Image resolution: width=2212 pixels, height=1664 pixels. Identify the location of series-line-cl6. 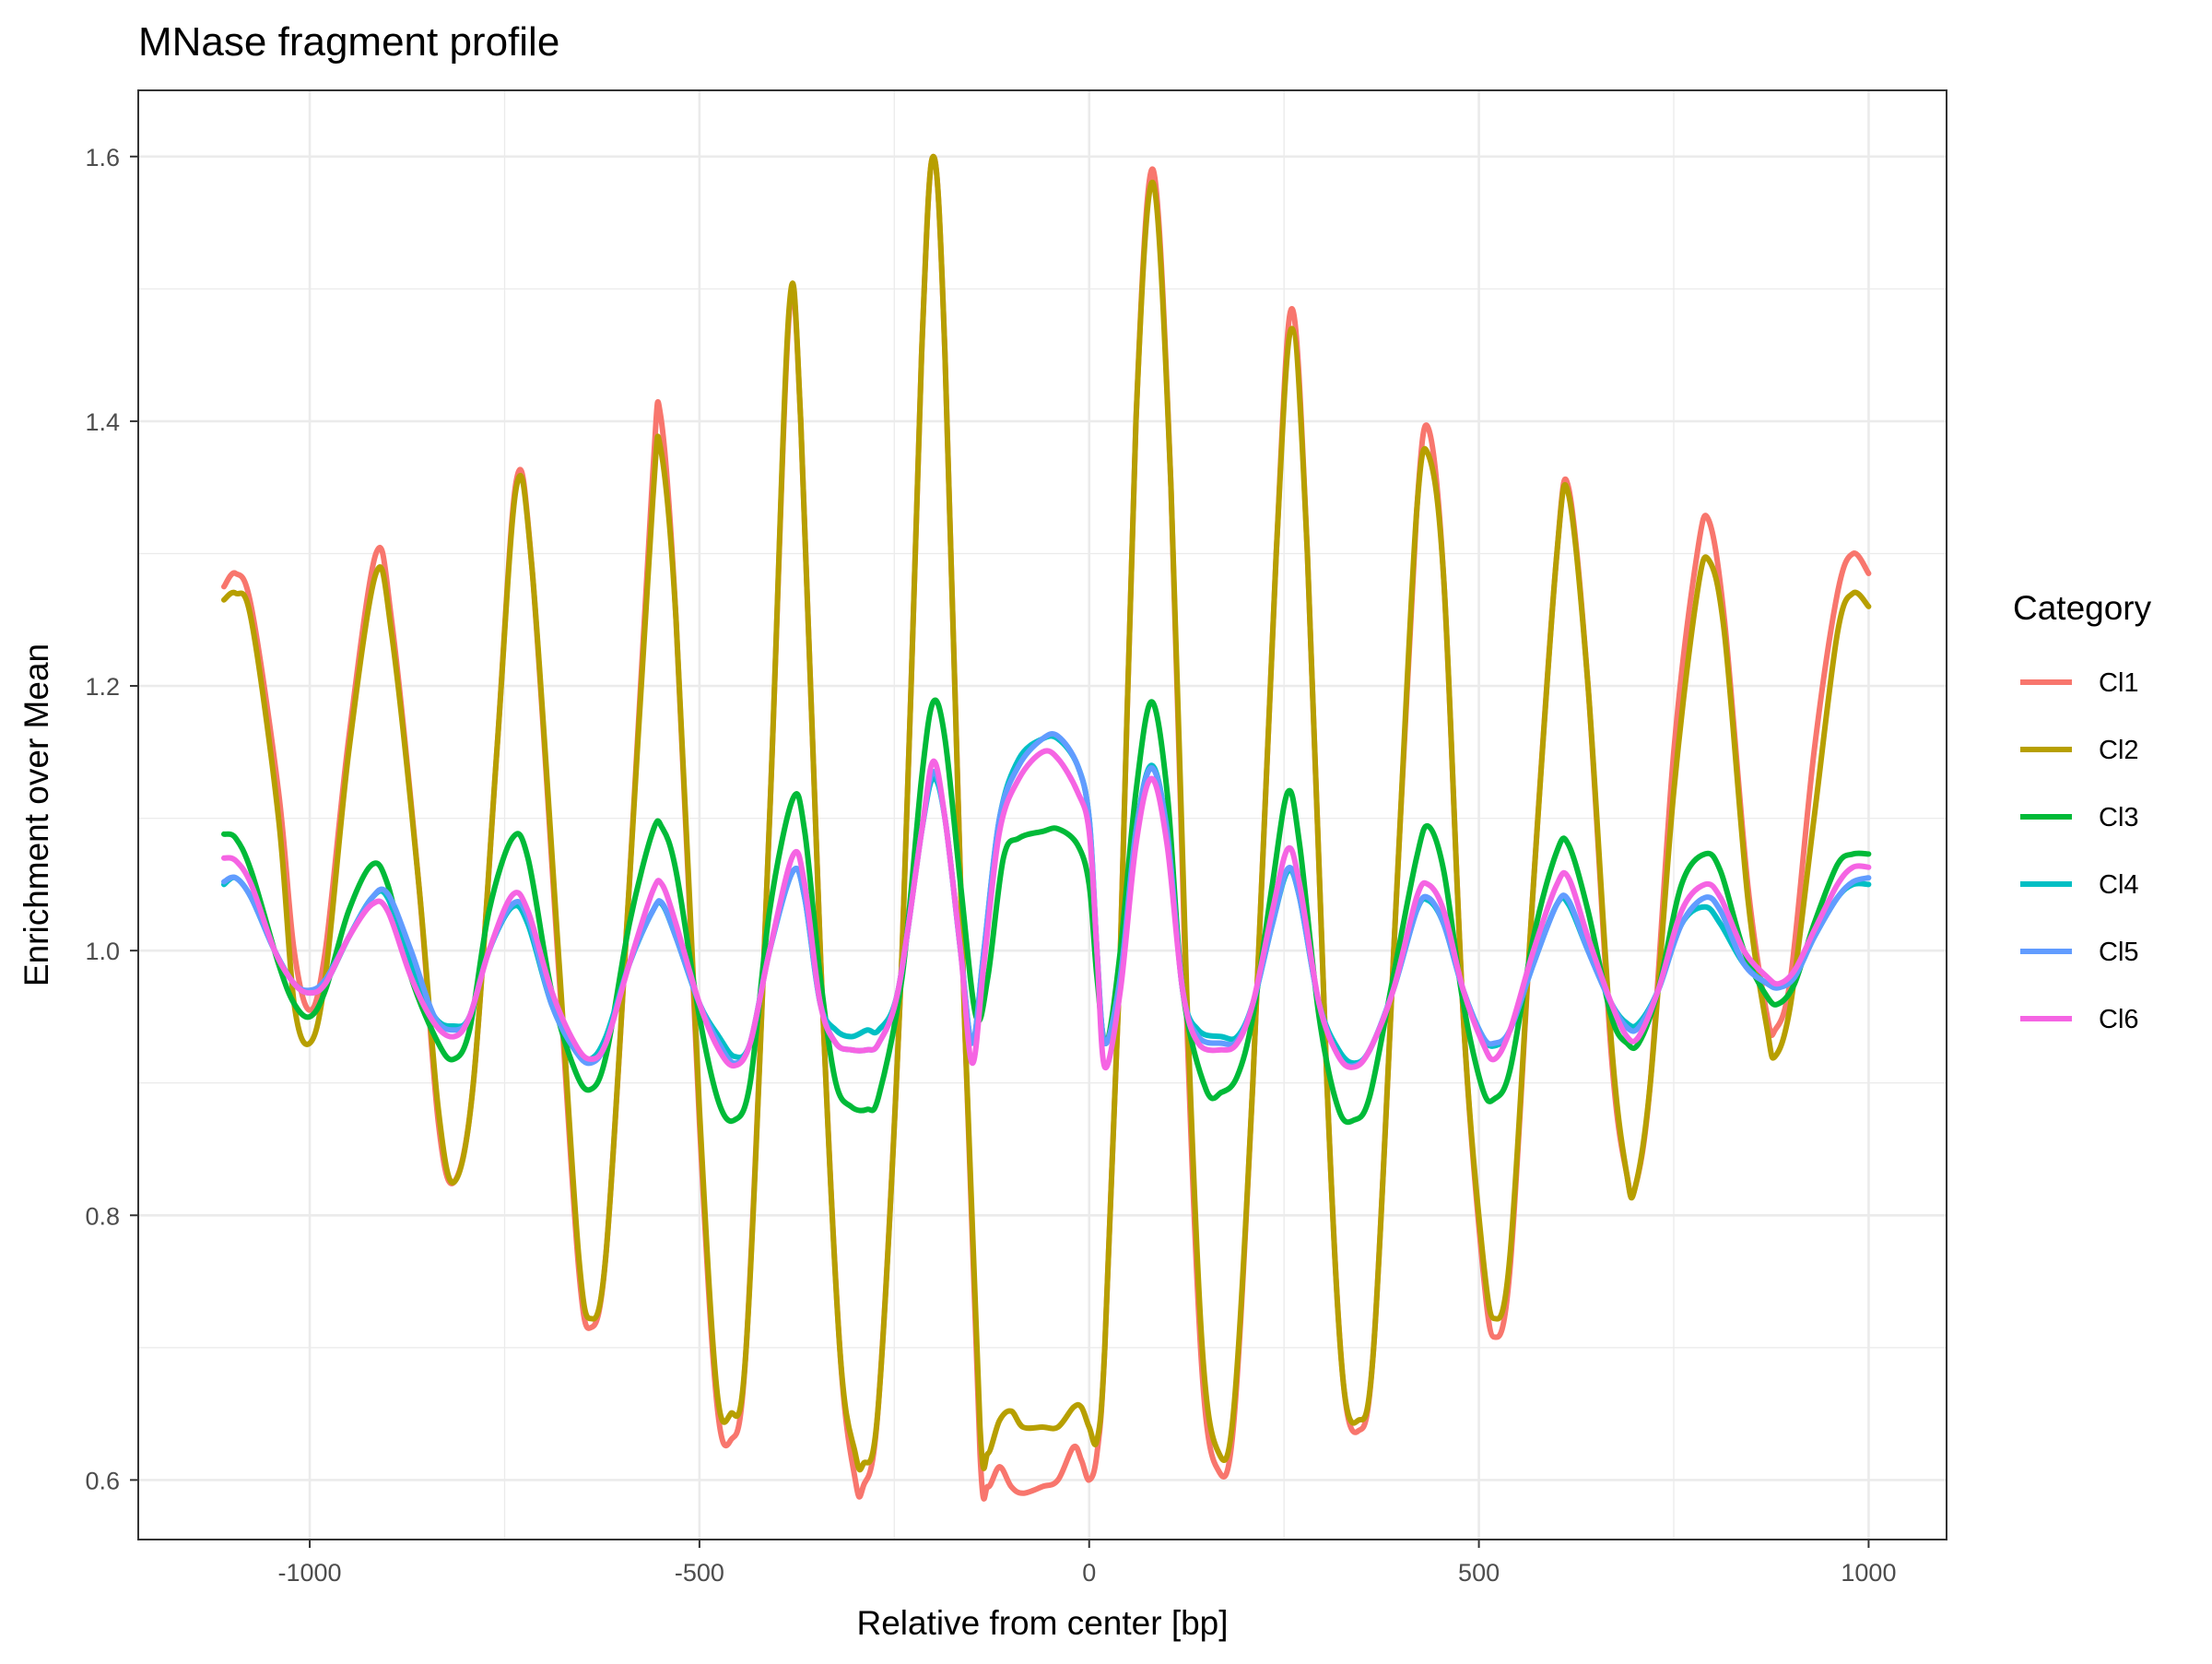
(1046, 909).